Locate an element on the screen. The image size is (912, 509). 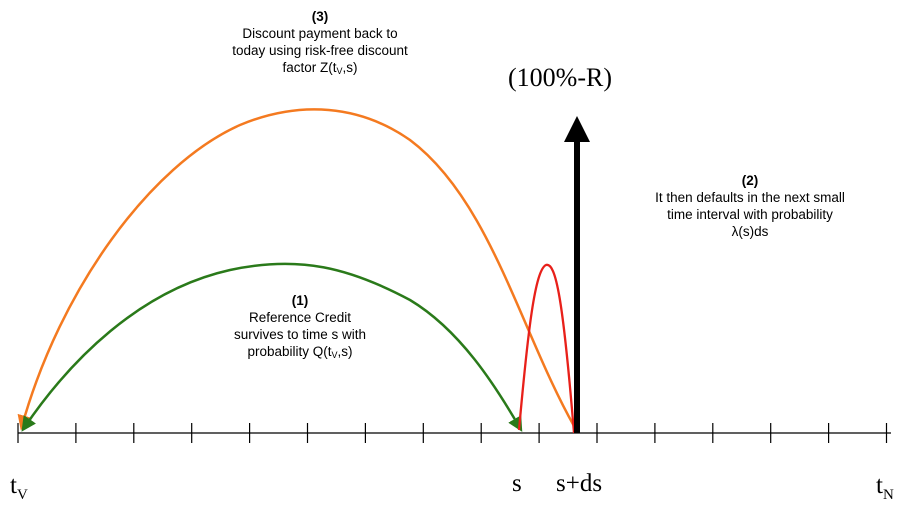
survival-note-line1: Reference Credit is located at coordinates (300, 317).